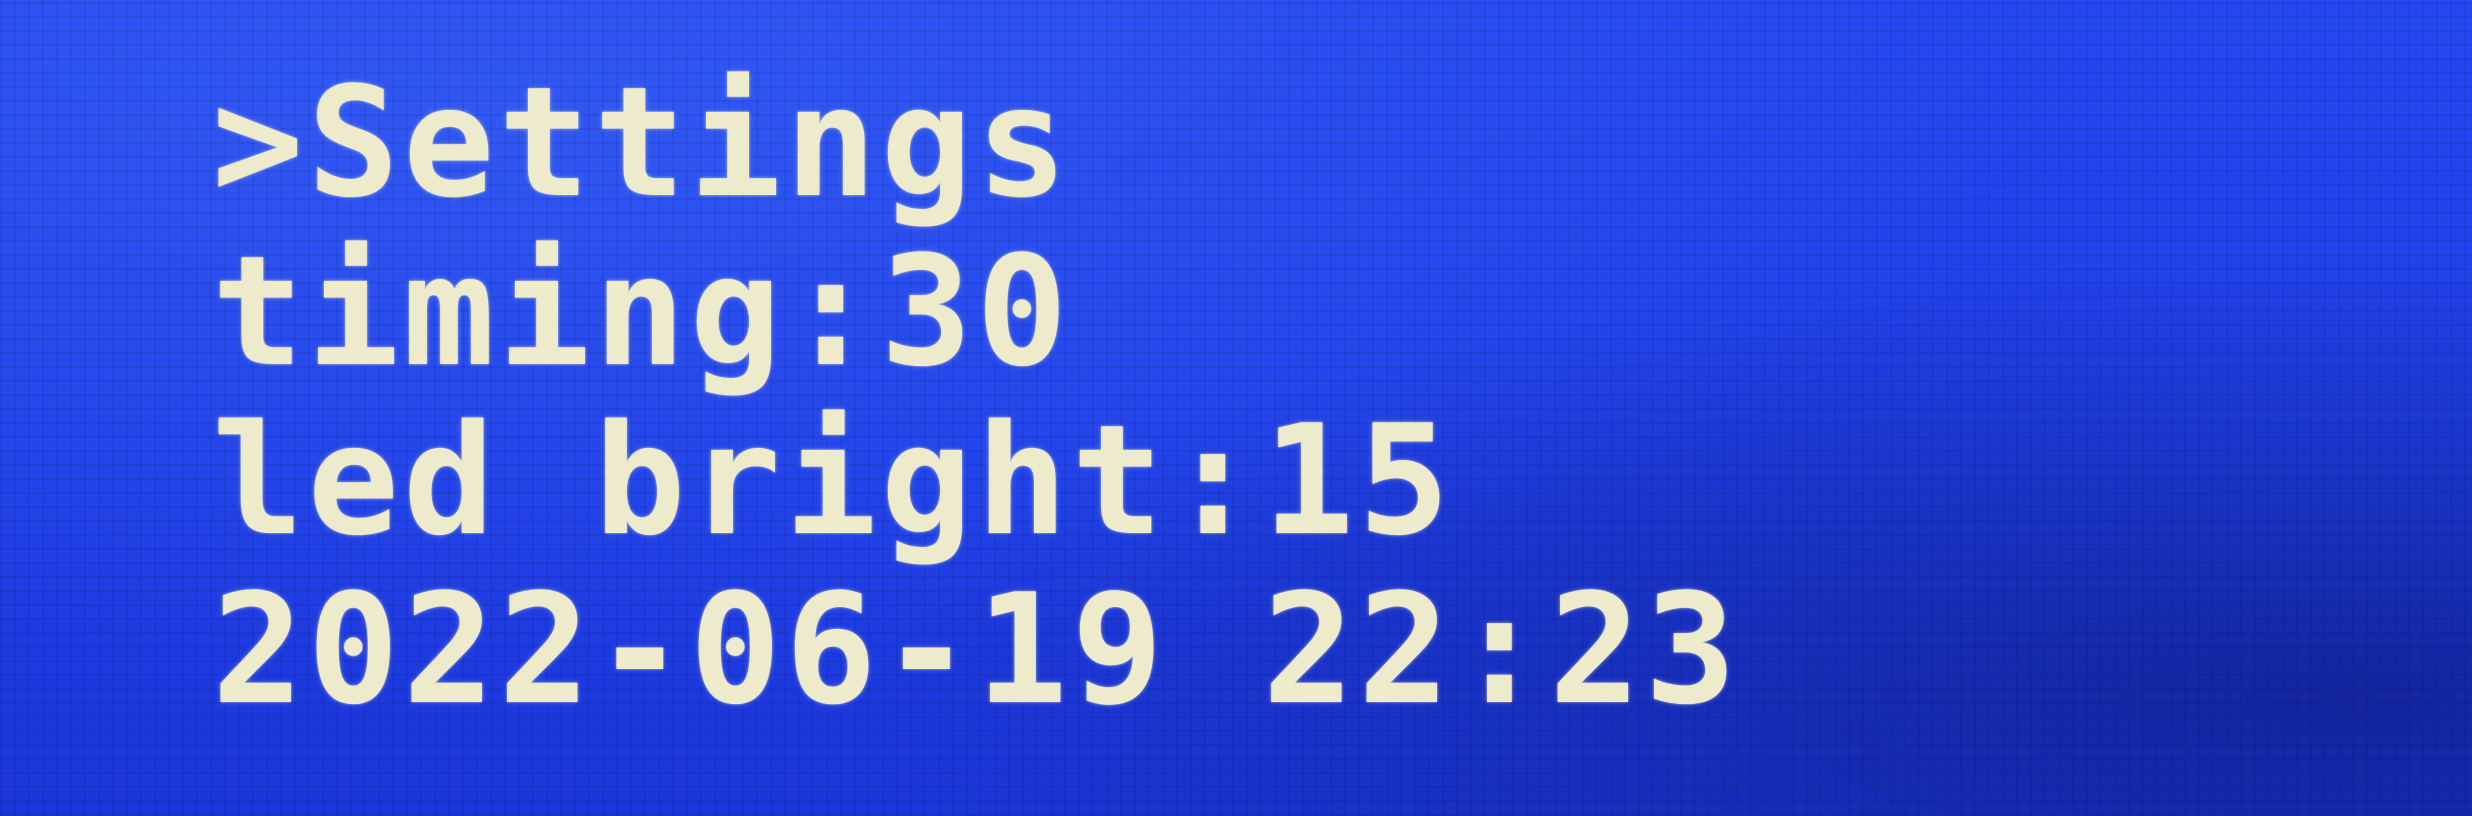 The image size is (2472, 816). I want to click on timing-setting: timing:30, so click(642, 311).